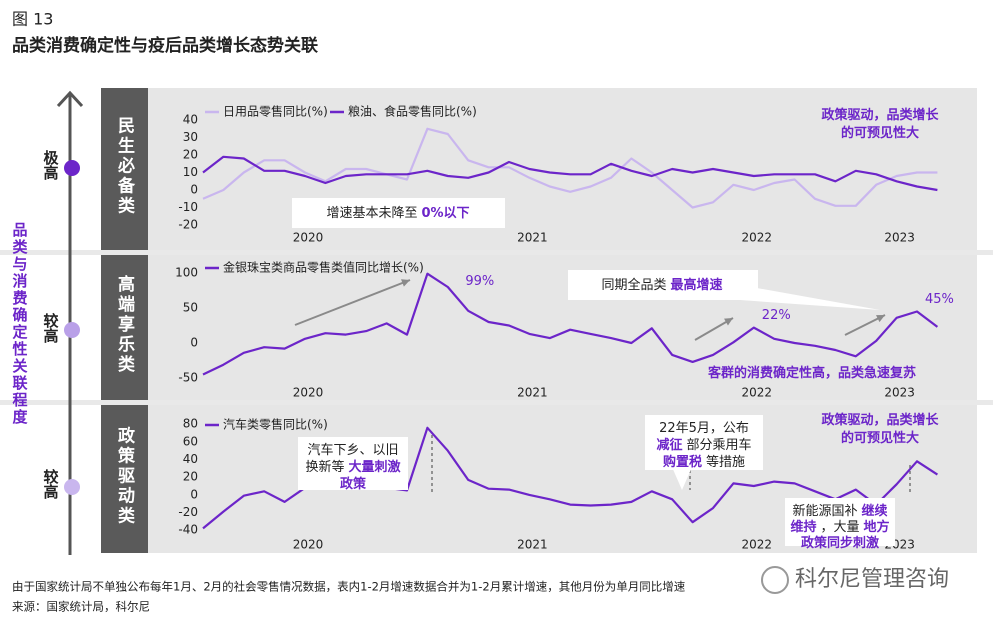 Image resolution: width=993 pixels, height=624 pixels. Describe the element at coordinates (939, 299) in the screenshot. I see `value-label: 45%` at that location.